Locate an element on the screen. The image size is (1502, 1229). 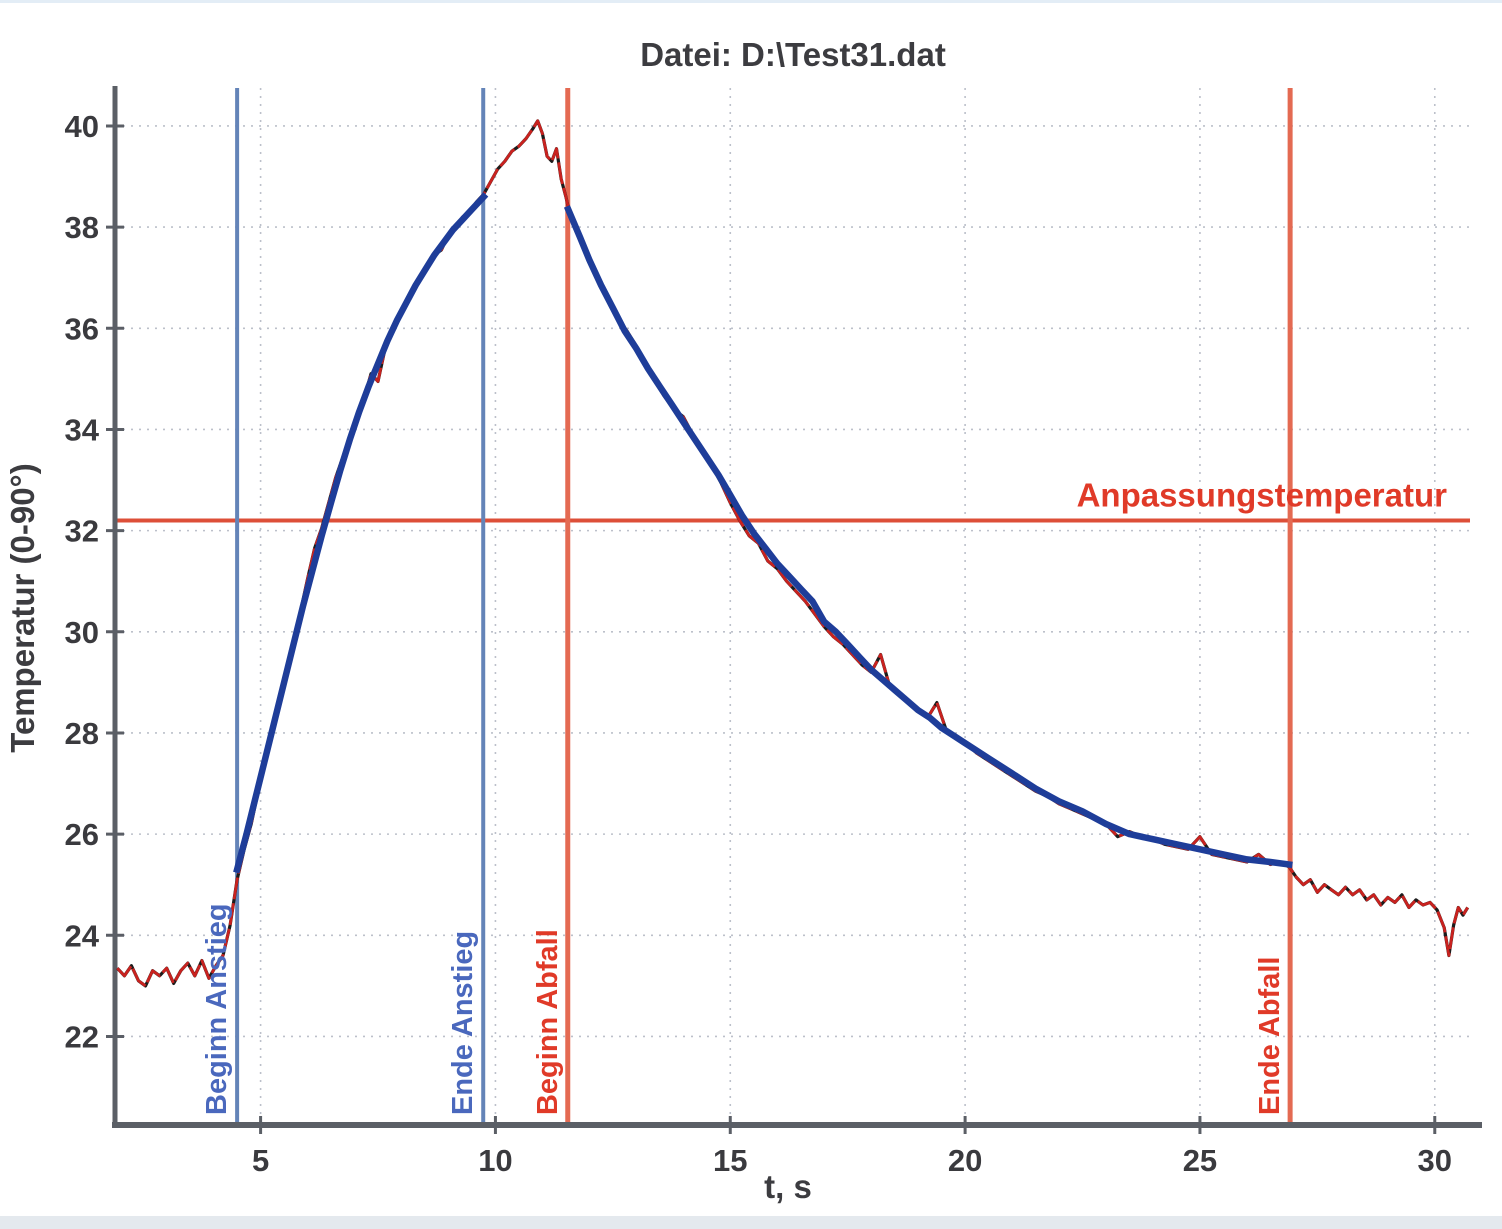
y-tick-label: 26 is located at coordinates (82, 834).